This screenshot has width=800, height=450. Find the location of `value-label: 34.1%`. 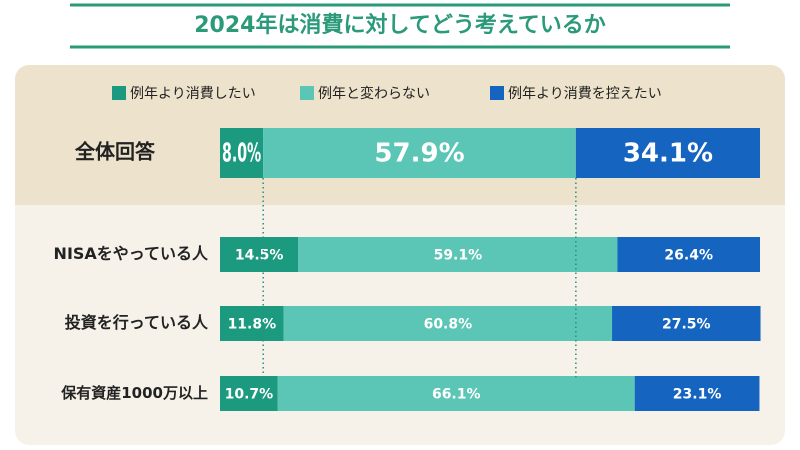

value-label: 34.1% is located at coordinates (668, 154).